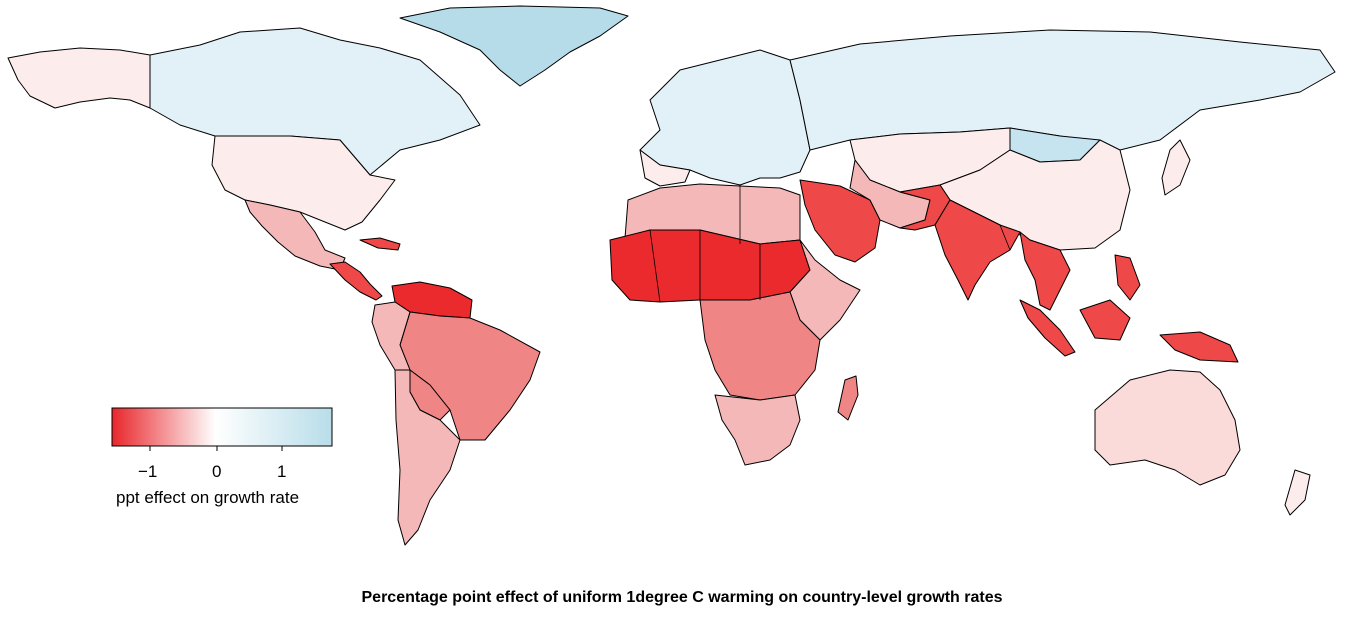 Image resolution: width=1364 pixels, height=621 pixels. Describe the element at coordinates (303, 183) in the screenshot. I see `region-usa` at that location.